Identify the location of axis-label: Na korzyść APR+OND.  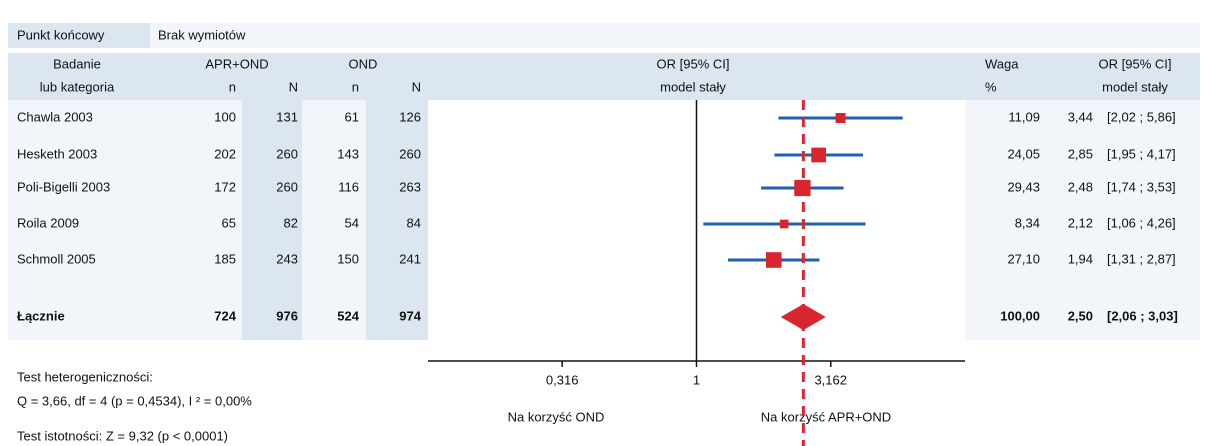
(826, 416).